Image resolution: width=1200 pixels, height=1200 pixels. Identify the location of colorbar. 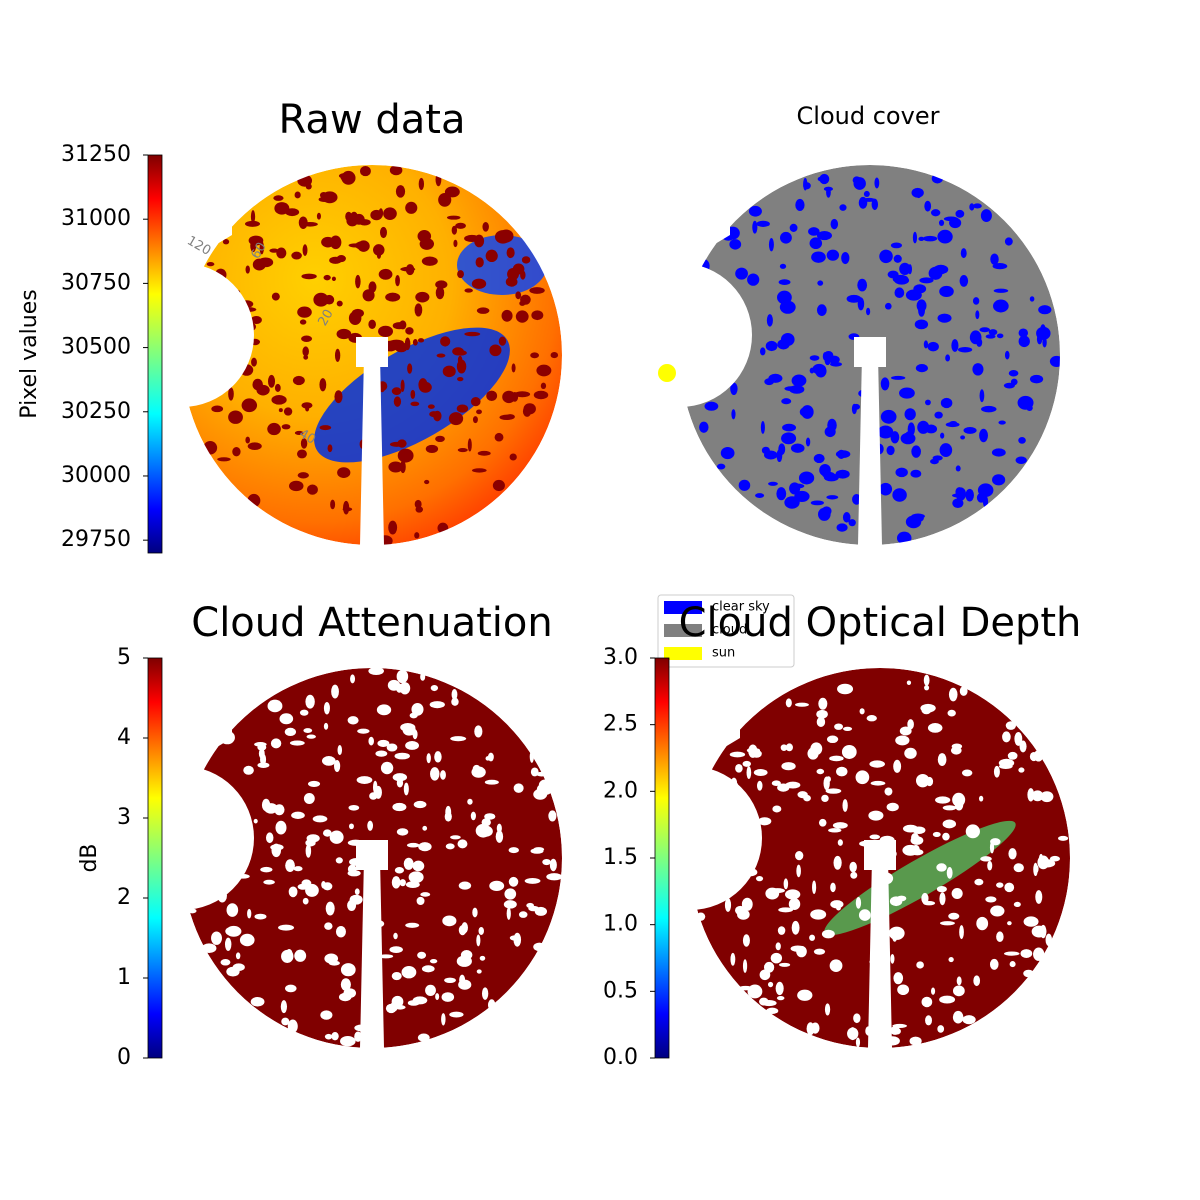
(155, 354).